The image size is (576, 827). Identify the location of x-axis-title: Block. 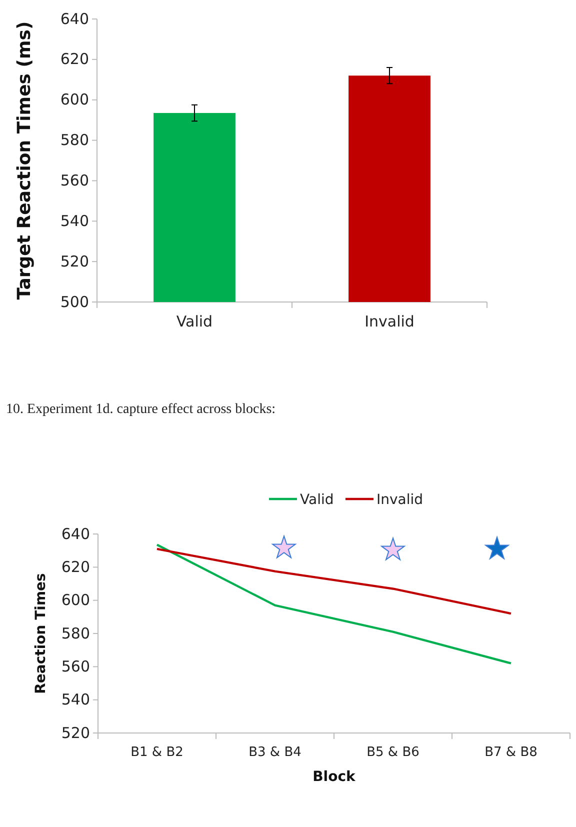
(334, 777).